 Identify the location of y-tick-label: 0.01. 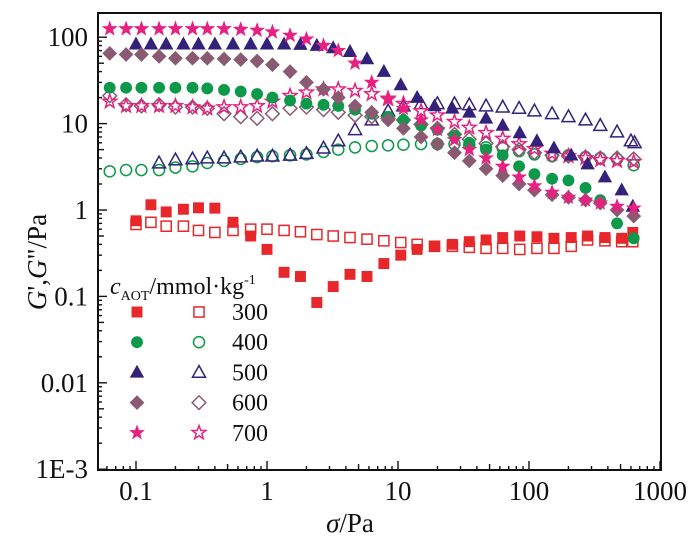
(64, 383).